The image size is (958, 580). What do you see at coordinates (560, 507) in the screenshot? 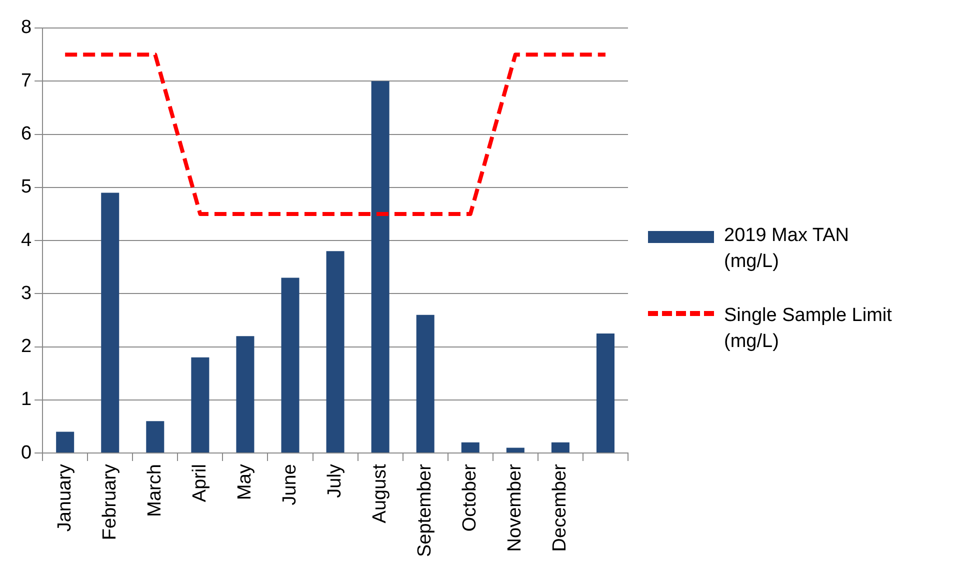
I see `x-tick-label: December` at bounding box center [560, 507].